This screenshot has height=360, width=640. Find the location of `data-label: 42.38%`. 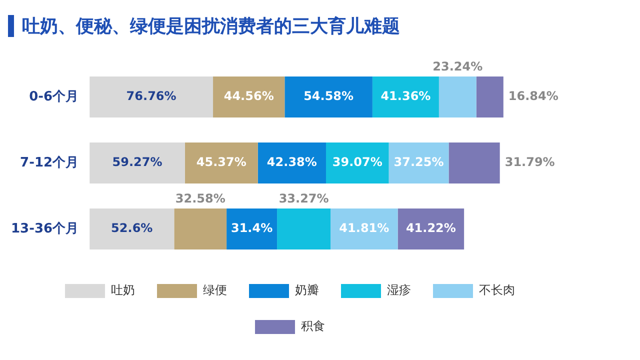

data-label: 42.38% is located at coordinates (291, 162).